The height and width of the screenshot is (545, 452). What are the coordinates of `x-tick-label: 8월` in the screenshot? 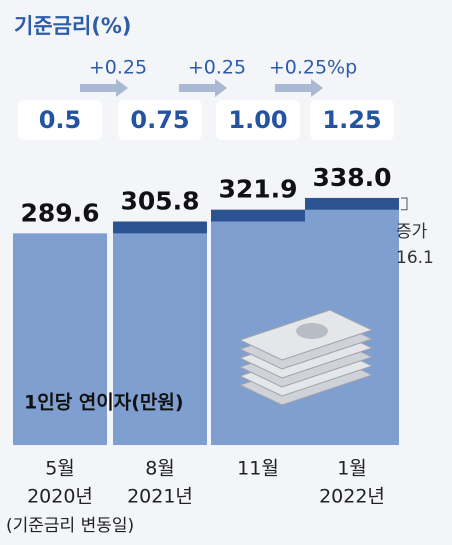 It's located at (160, 469).